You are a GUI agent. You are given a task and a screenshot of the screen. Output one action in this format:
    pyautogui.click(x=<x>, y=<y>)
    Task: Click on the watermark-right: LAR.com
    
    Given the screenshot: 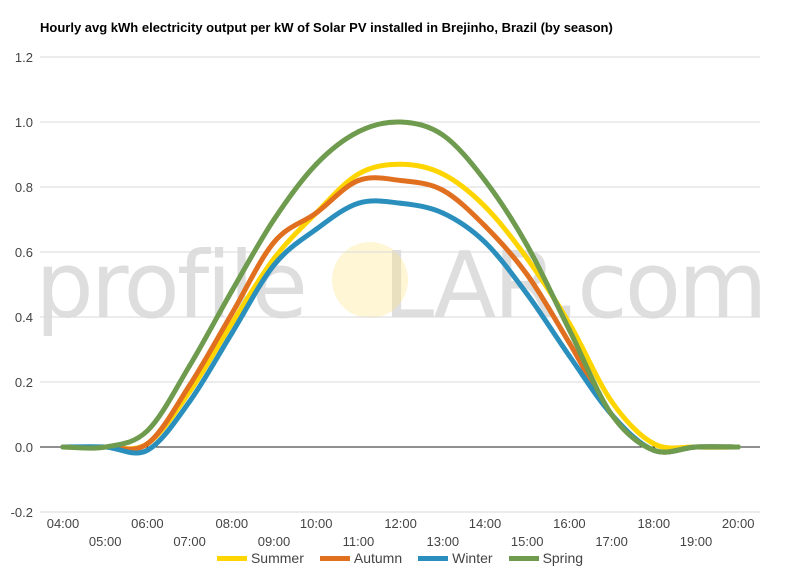 What is the action you would take?
    pyautogui.click(x=575, y=285)
    